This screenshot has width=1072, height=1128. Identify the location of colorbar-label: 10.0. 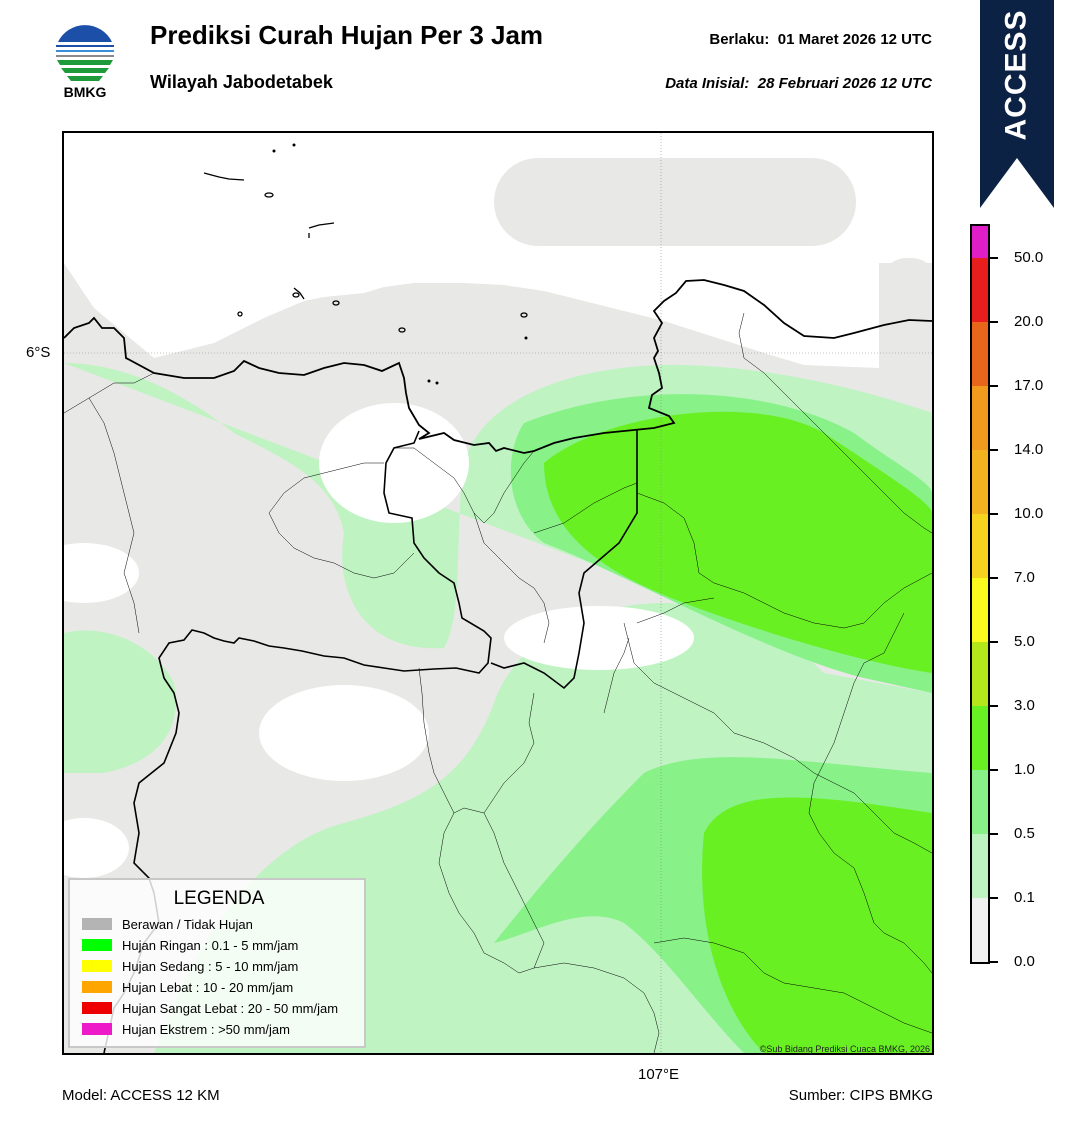
(1029, 513).